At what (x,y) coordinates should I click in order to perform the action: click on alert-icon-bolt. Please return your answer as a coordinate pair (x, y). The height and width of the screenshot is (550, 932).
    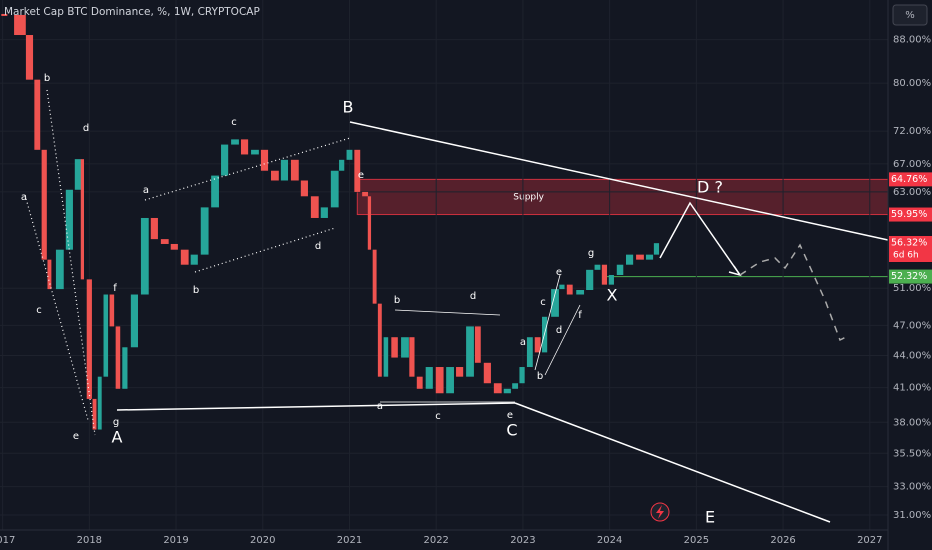
    Looking at the image, I should click on (660, 512).